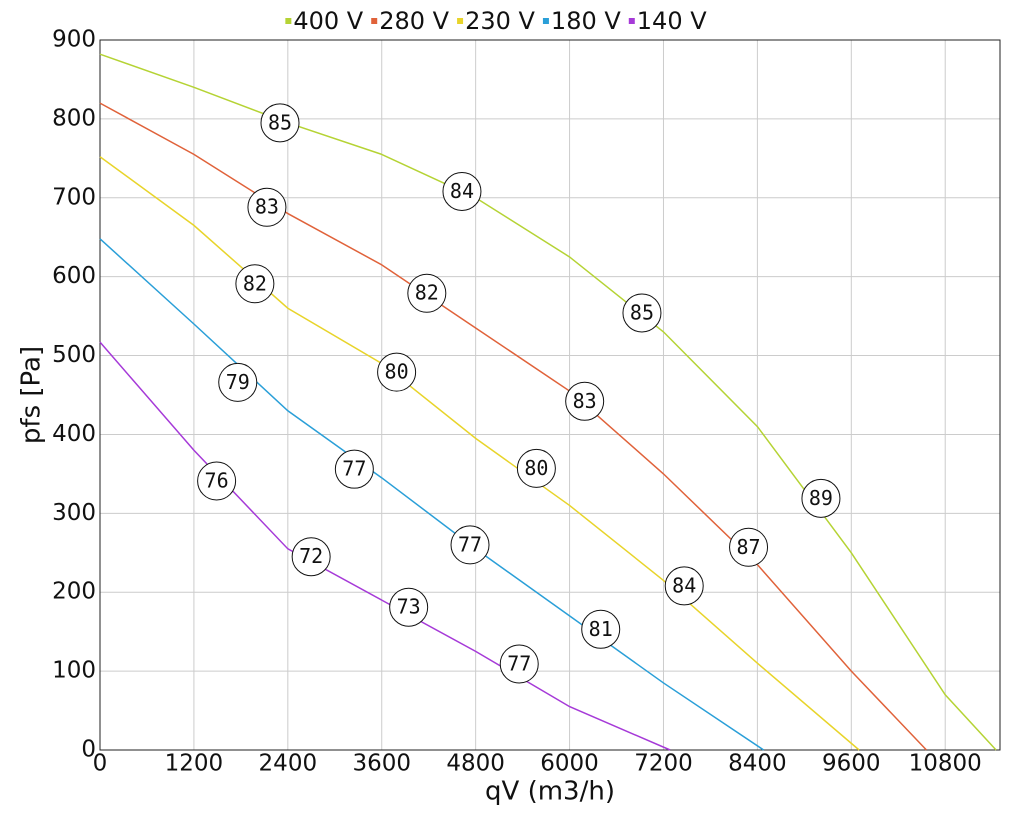  I want to click on x-tick-label: 9600, so click(851, 764).